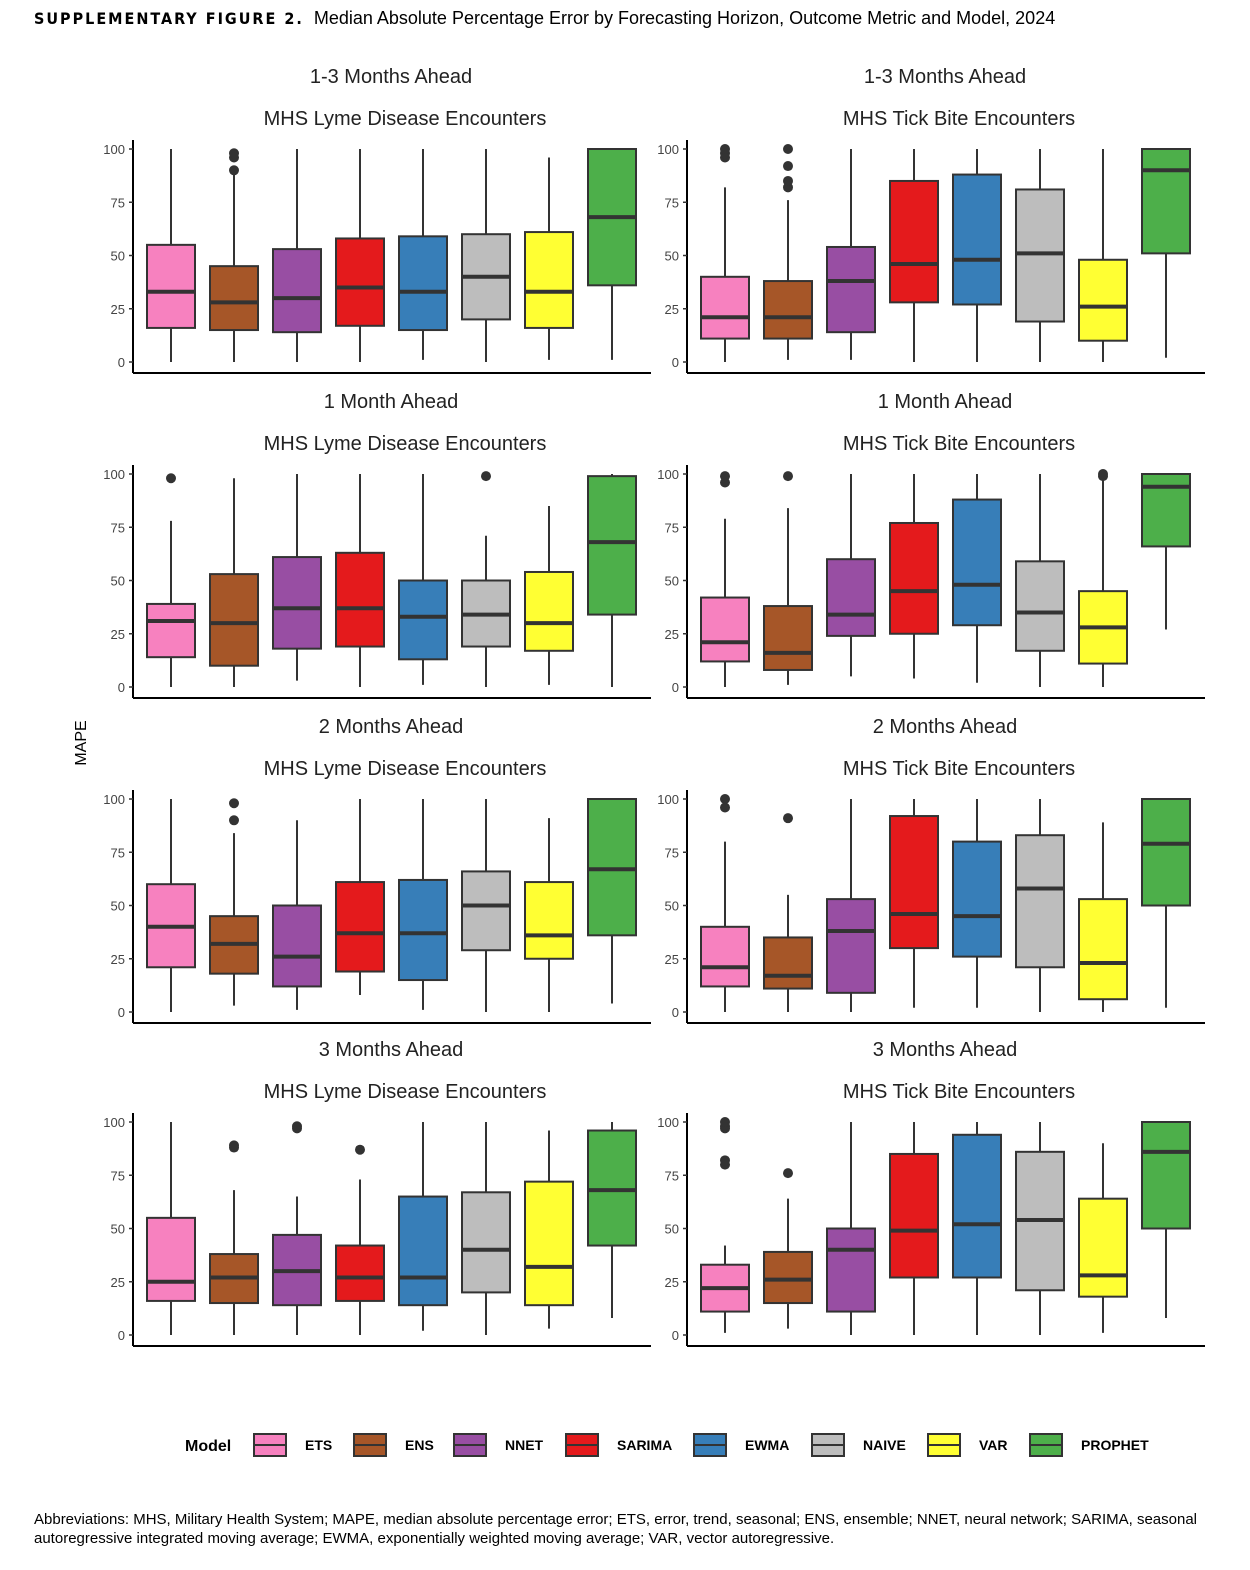 The height and width of the screenshot is (1570, 1250). What do you see at coordinates (993, 1445) in the screenshot?
I see `legend-label: VAR` at bounding box center [993, 1445].